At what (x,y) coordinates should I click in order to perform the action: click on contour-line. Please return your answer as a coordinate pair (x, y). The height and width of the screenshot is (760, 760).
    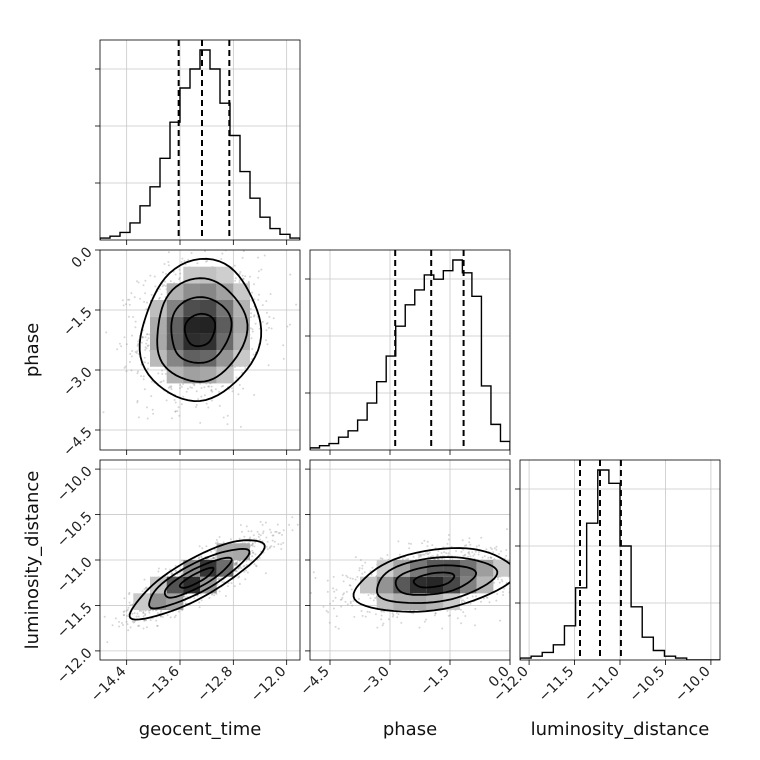
    Looking at the image, I should click on (198, 577).